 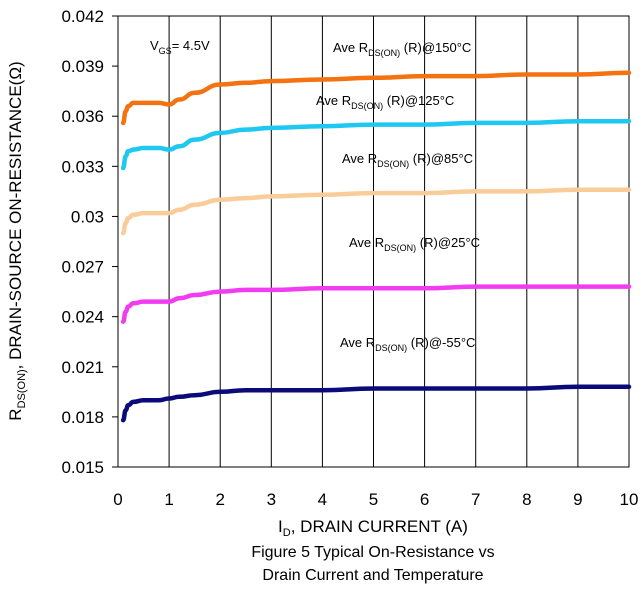 What do you see at coordinates (424, 499) in the screenshot?
I see `x-tick-label: 6` at bounding box center [424, 499].